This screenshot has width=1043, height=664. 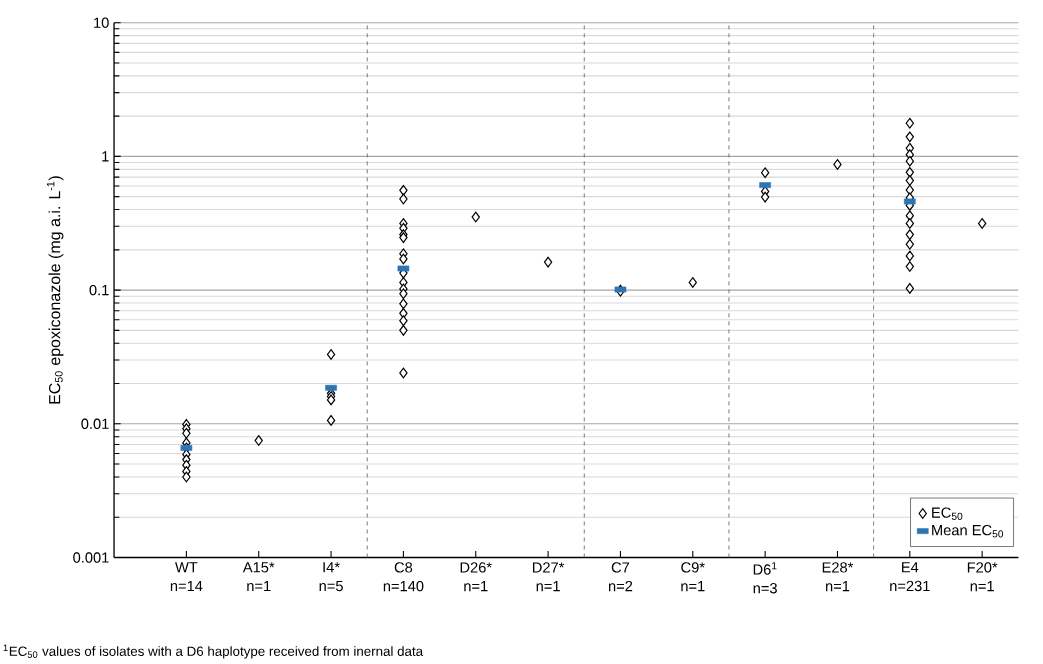 I want to click on x-tick-label: E28* n=1, so click(x=838, y=577).